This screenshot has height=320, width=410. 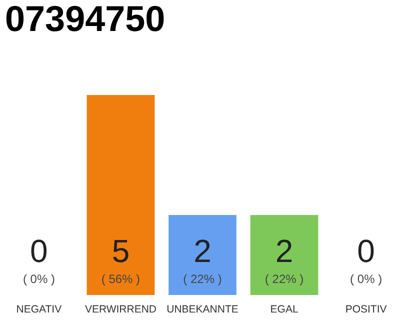 What do you see at coordinates (85, 19) in the screenshot?
I see `chart-title: 07394750` at bounding box center [85, 19].